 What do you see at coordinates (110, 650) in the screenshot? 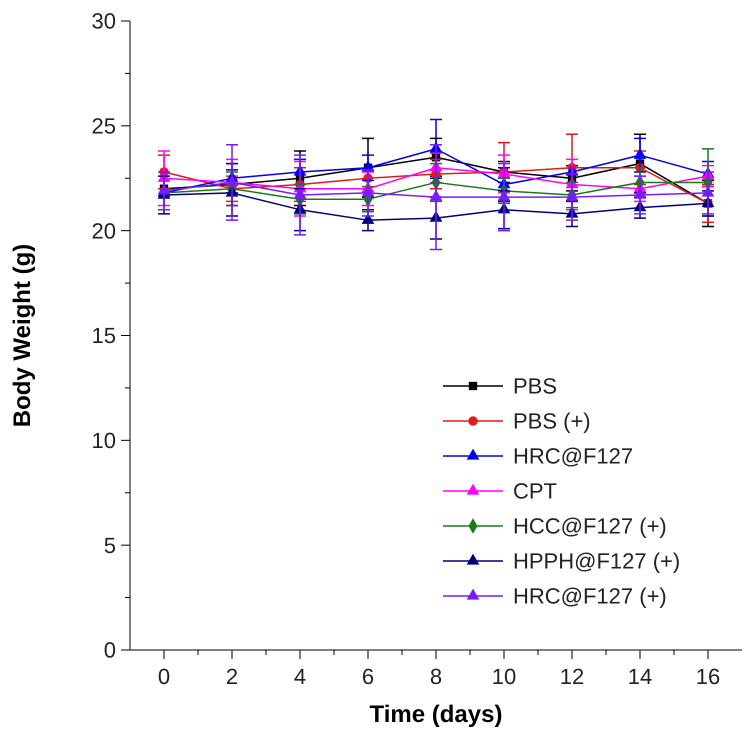
I see `y-tick-label: 0` at bounding box center [110, 650].